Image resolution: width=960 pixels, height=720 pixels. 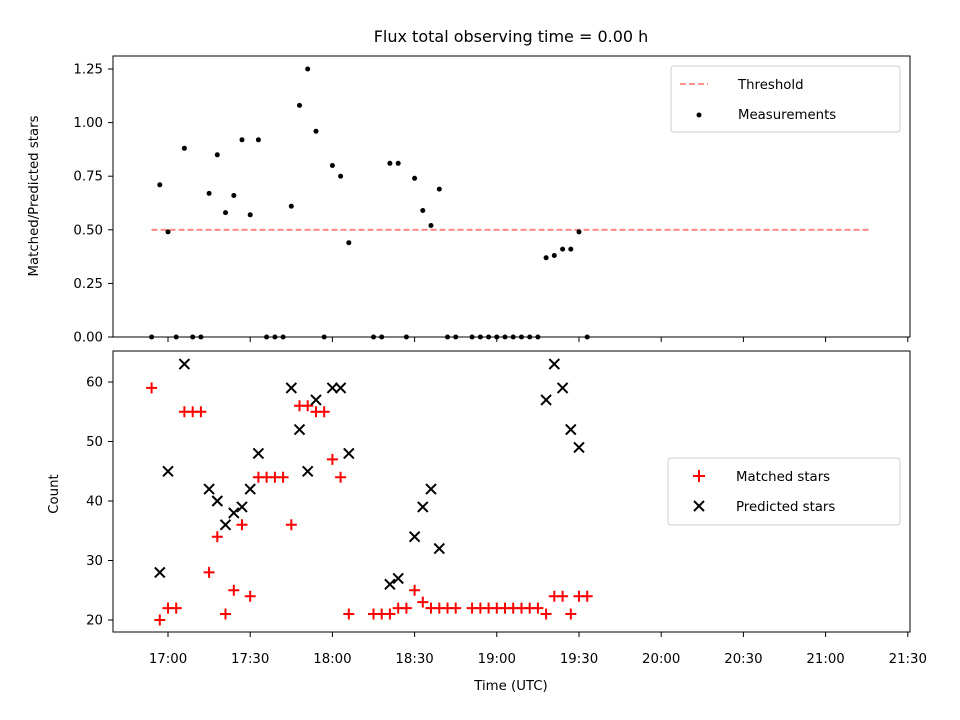 What do you see at coordinates (94, 442) in the screenshot?
I see `count-y-tick-label: 50` at bounding box center [94, 442].